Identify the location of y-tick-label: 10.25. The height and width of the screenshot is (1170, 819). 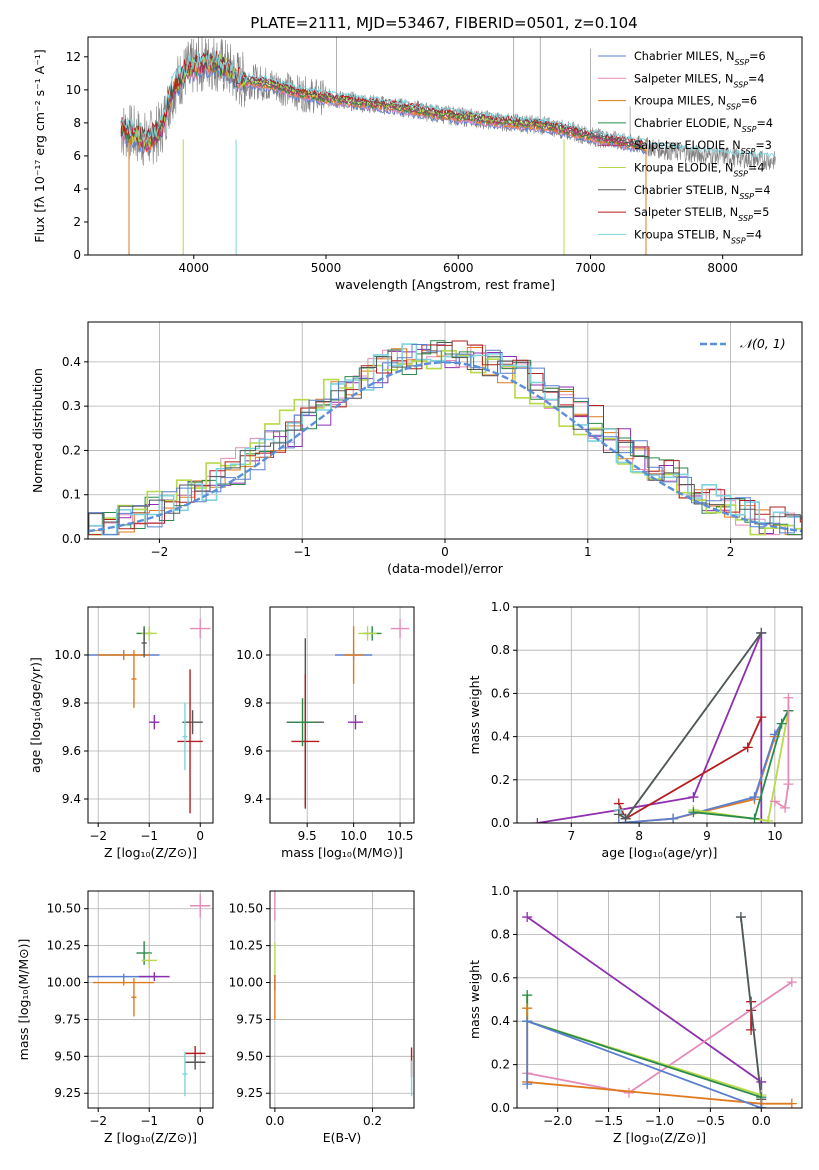
(246, 946).